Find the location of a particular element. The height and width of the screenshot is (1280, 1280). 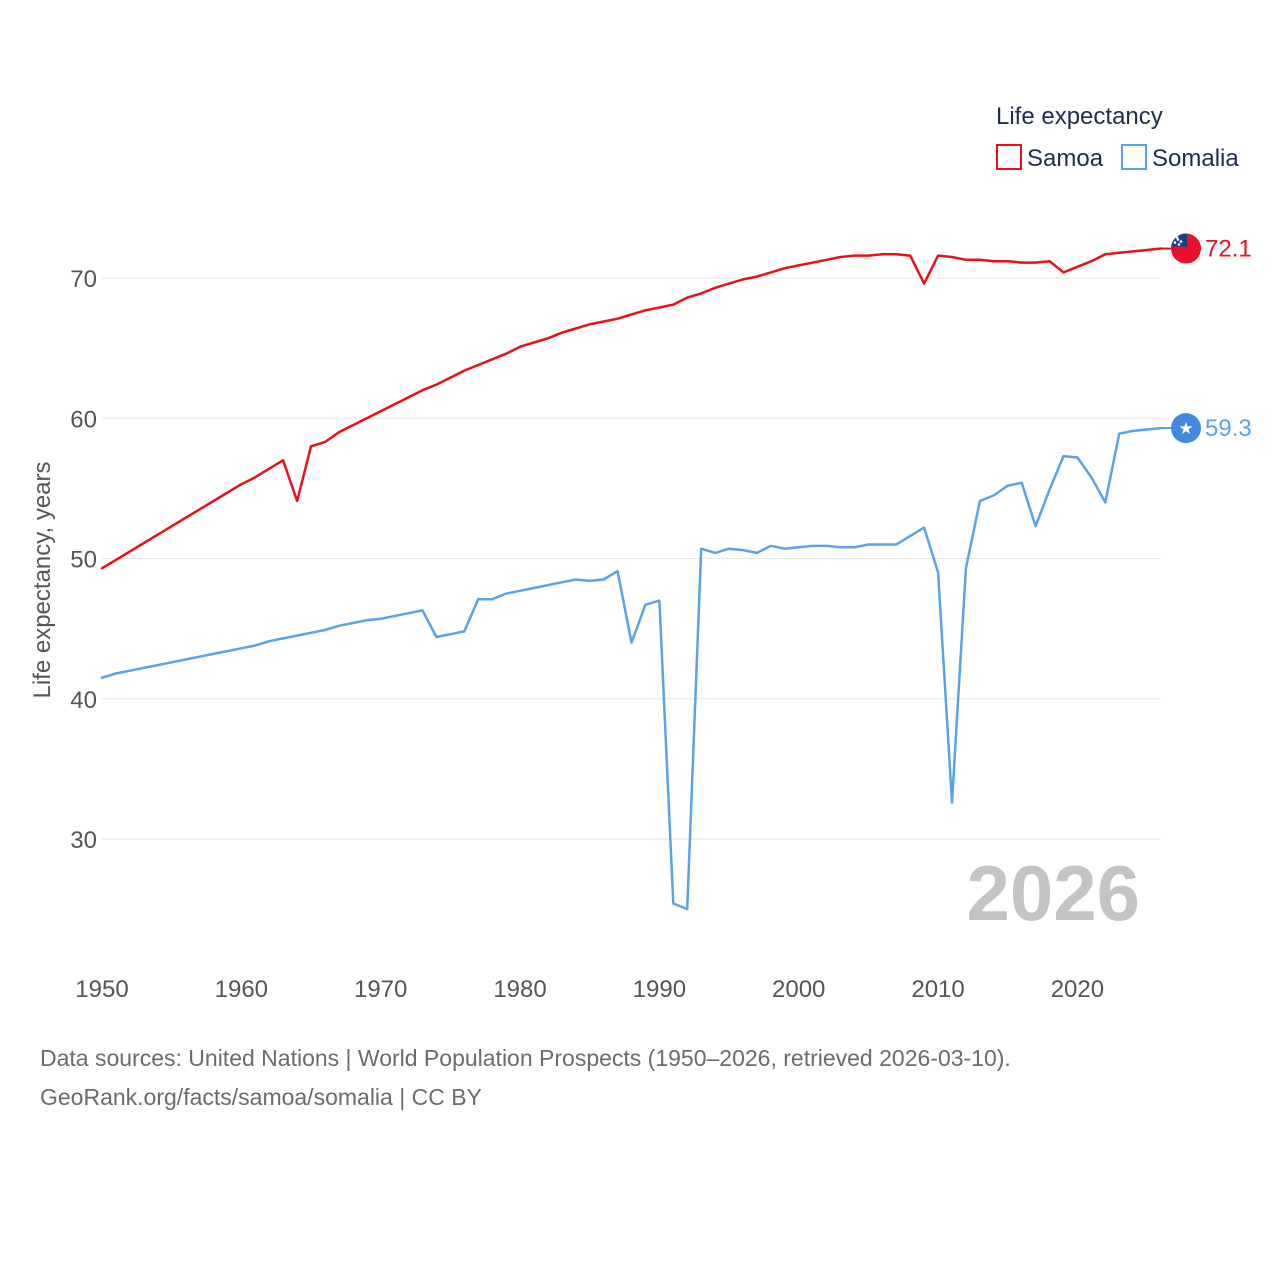

legend-item-samoa: Samoa is located at coordinates (1050, 158).